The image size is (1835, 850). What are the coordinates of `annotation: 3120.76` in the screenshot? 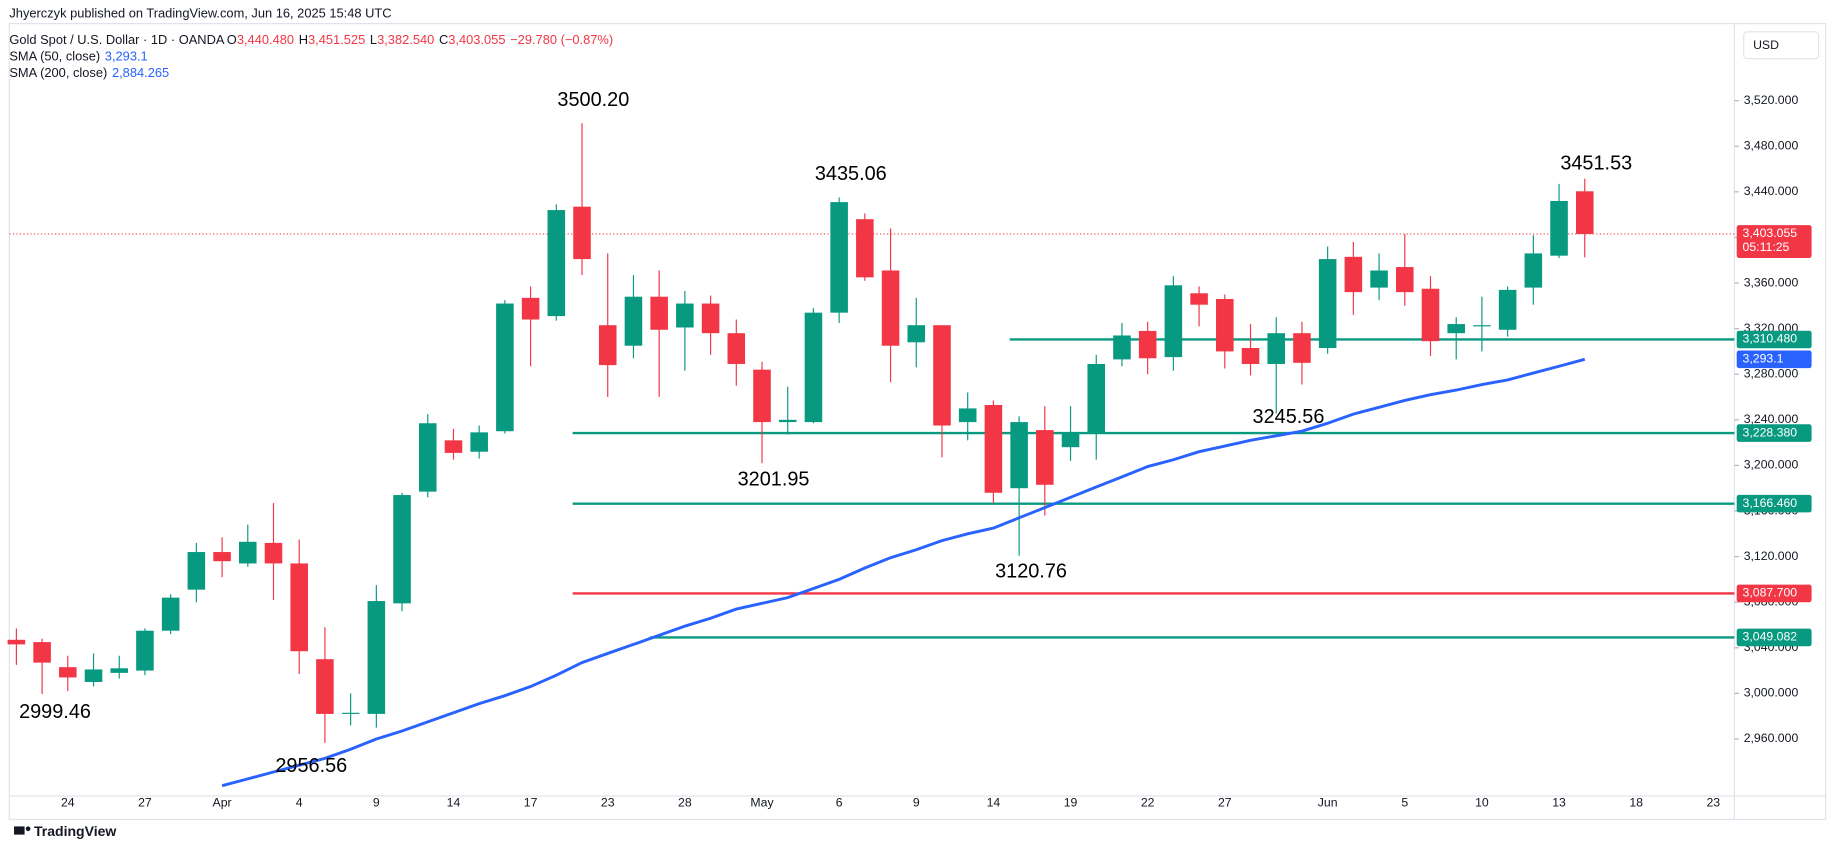 It's located at (1031, 572).